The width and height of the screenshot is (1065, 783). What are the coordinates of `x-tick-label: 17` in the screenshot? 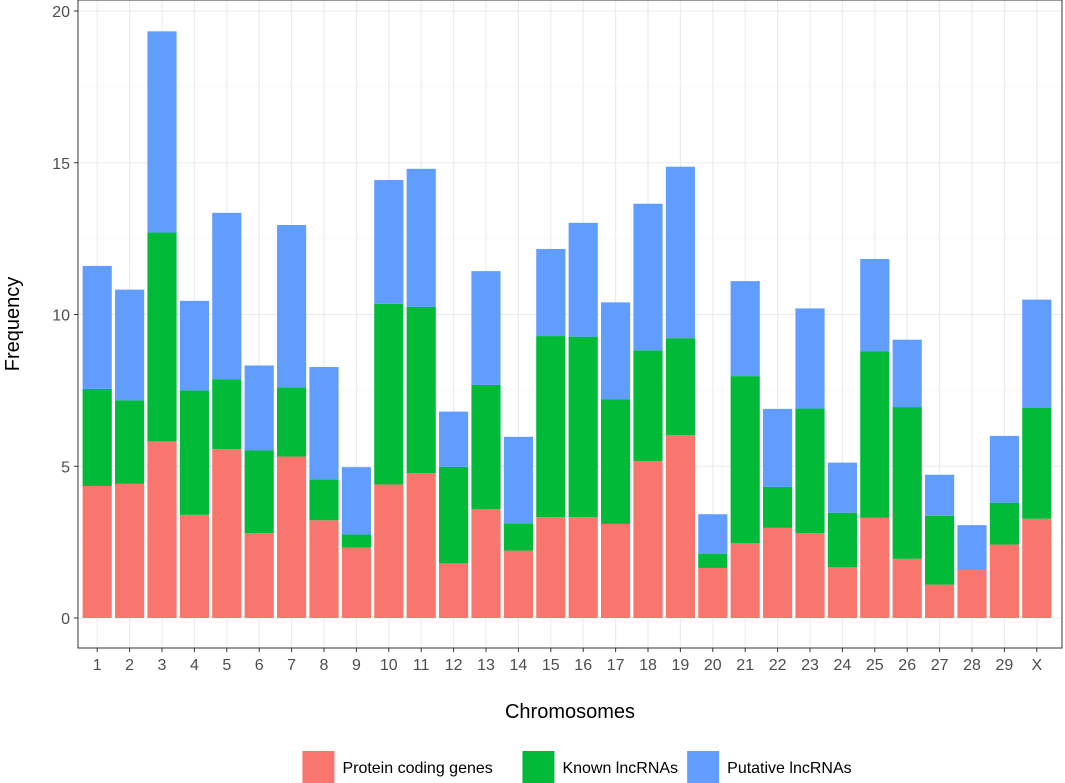 It's located at (616, 665).